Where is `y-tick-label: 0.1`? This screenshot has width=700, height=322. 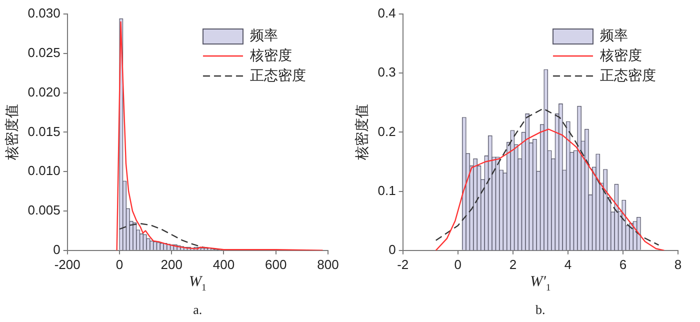 y-tick-label: 0.1 is located at coordinates (387, 190).